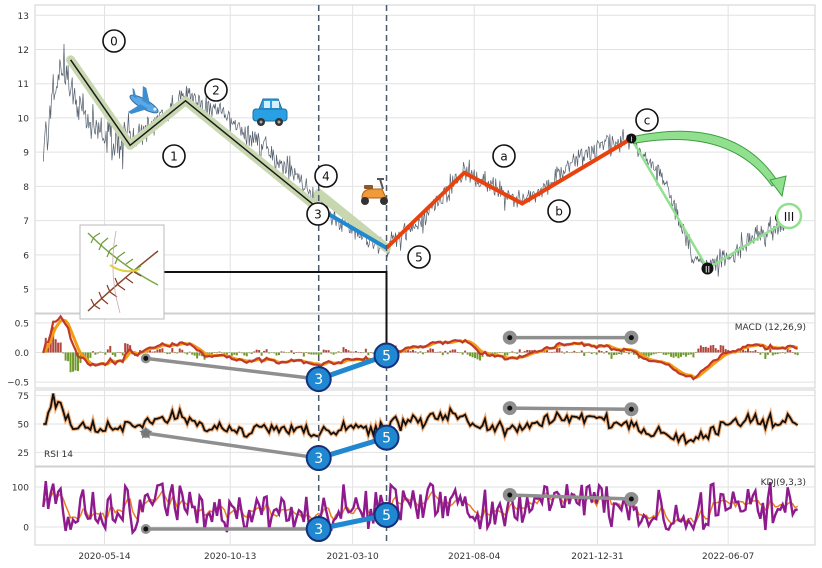 This screenshot has width=822, height=568. Describe the element at coordinates (631, 139) in the screenshot. I see `wave-label-text: I` at that location.